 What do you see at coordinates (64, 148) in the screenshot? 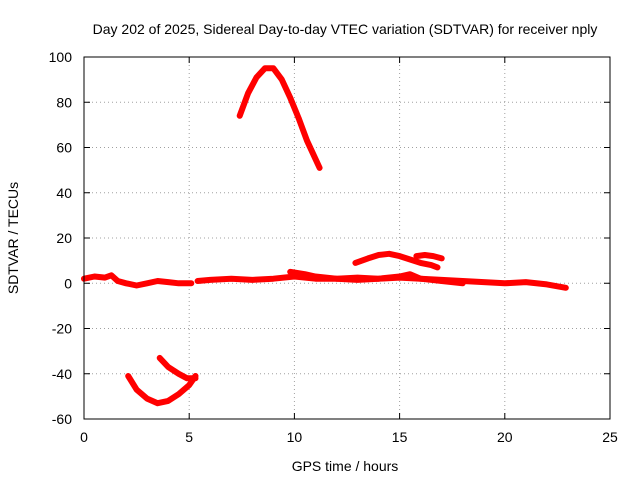
I see `y-tick-label: 60` at bounding box center [64, 148].